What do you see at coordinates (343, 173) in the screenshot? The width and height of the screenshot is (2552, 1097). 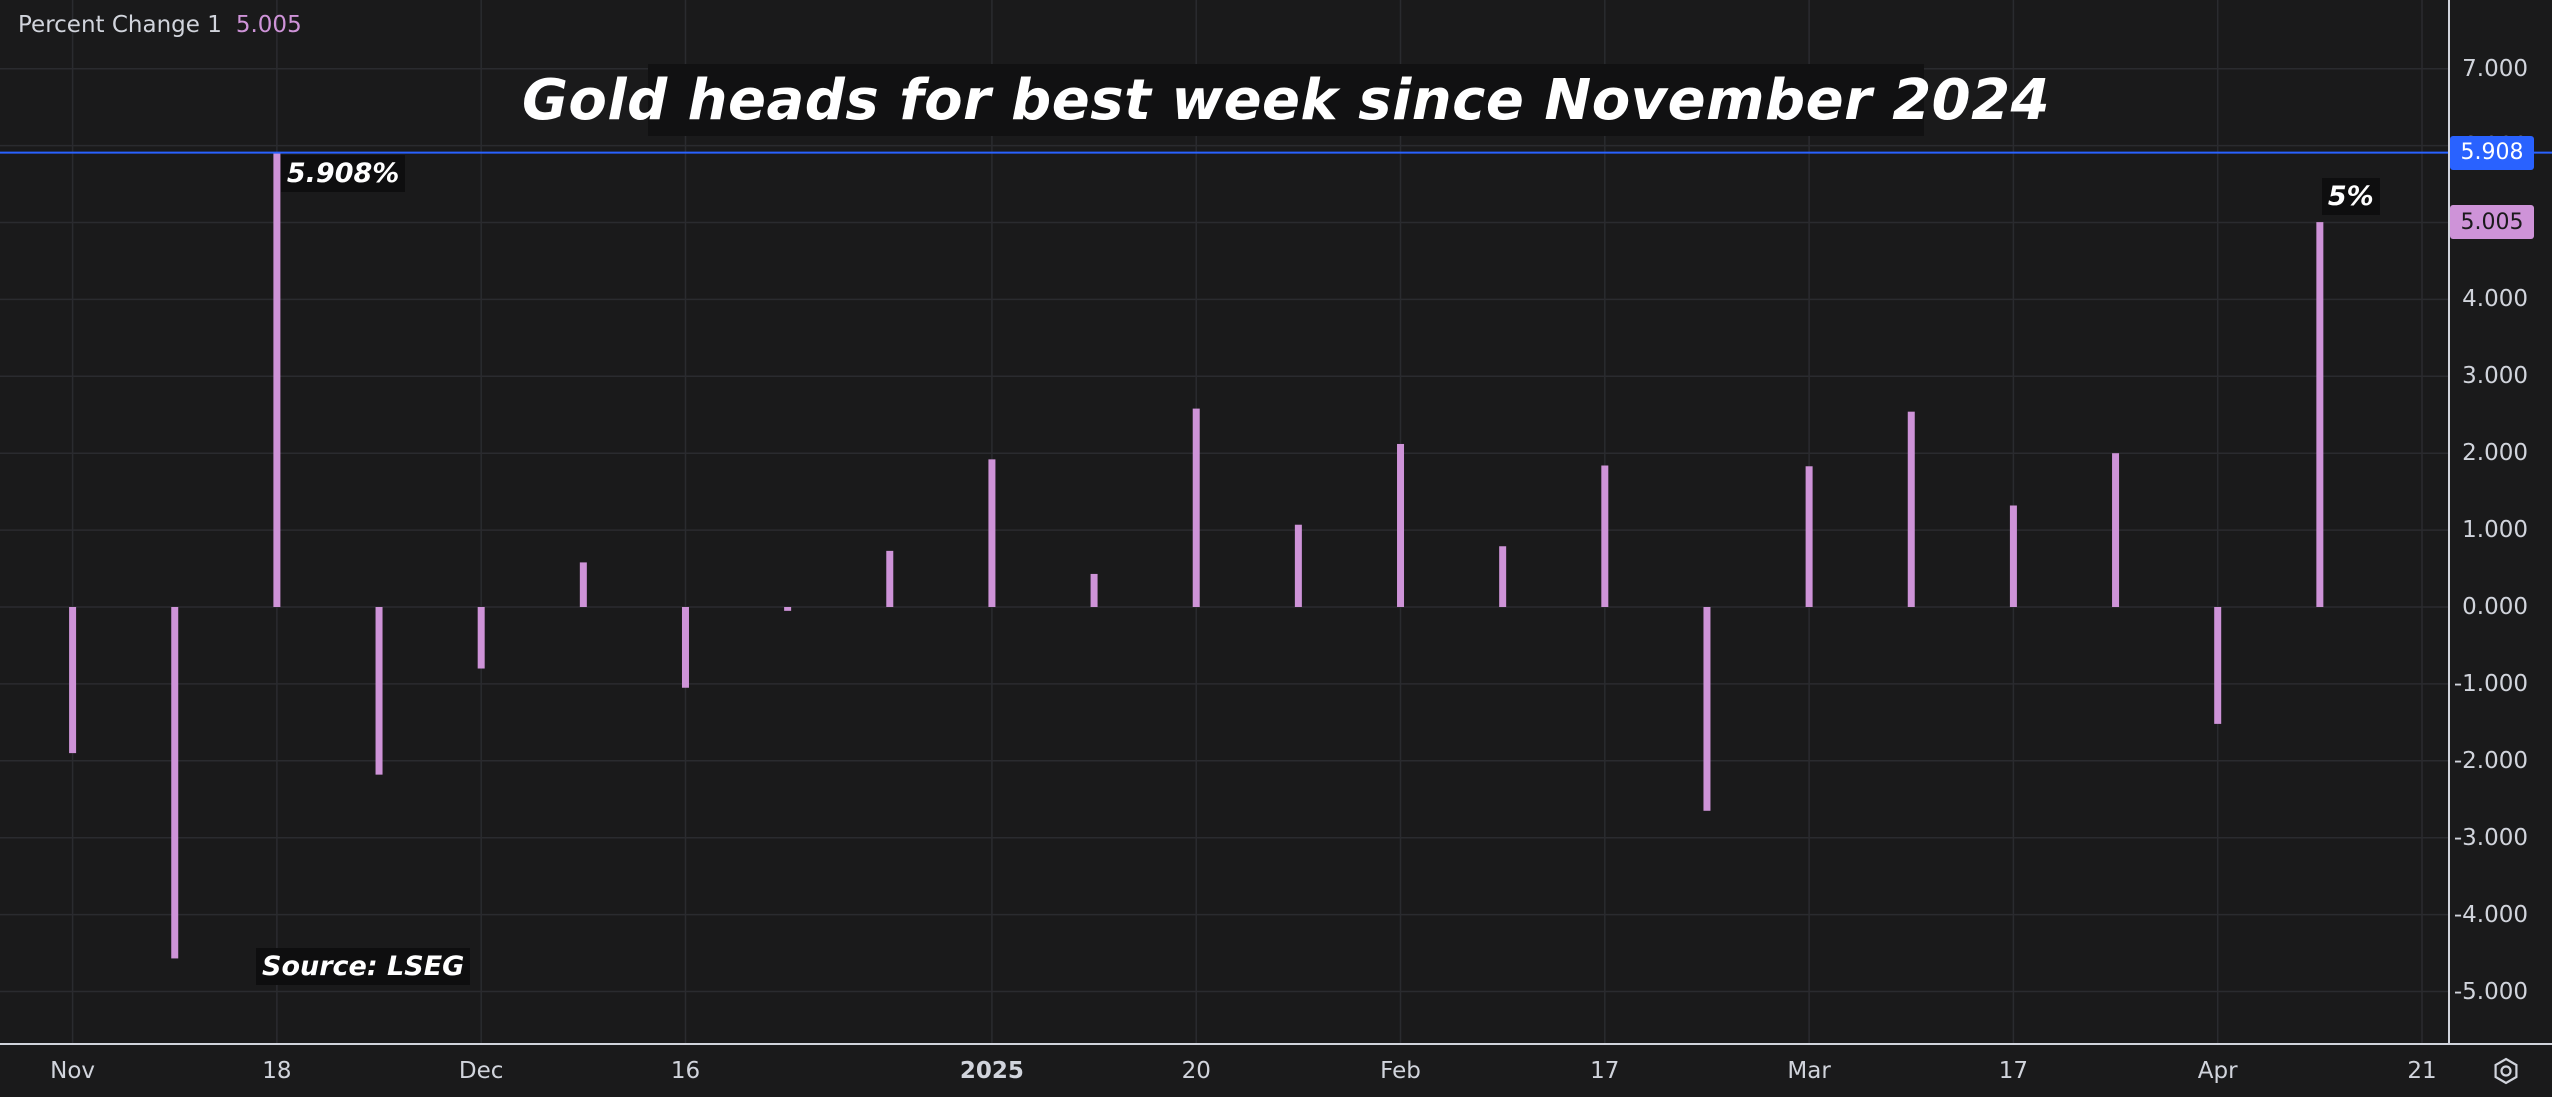 I see `annotation-peak-nov: 5.908%` at bounding box center [343, 173].